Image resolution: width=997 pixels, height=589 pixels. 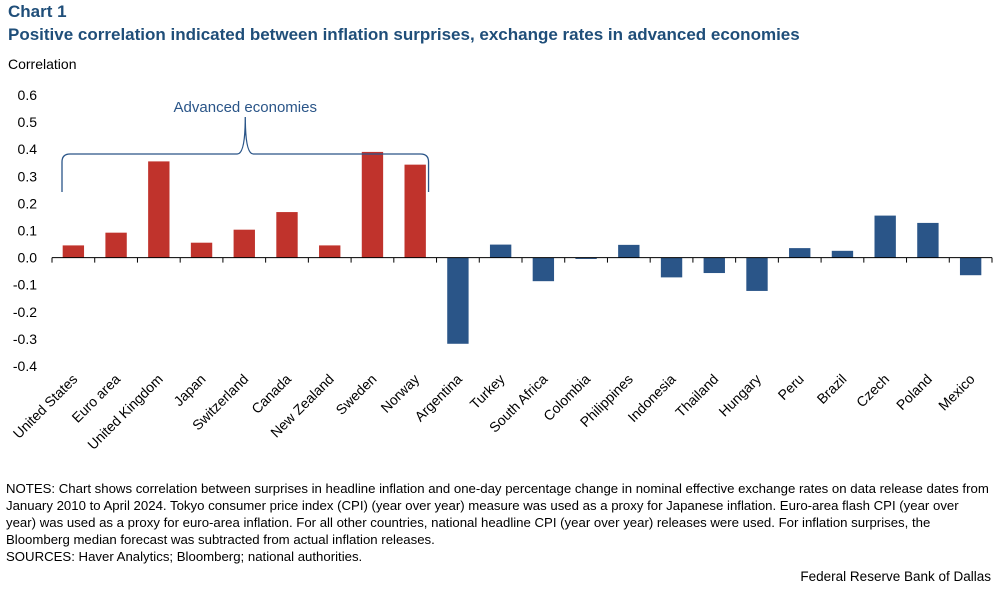 What do you see at coordinates (458, 300) in the screenshot?
I see `bar-argentina` at bounding box center [458, 300].